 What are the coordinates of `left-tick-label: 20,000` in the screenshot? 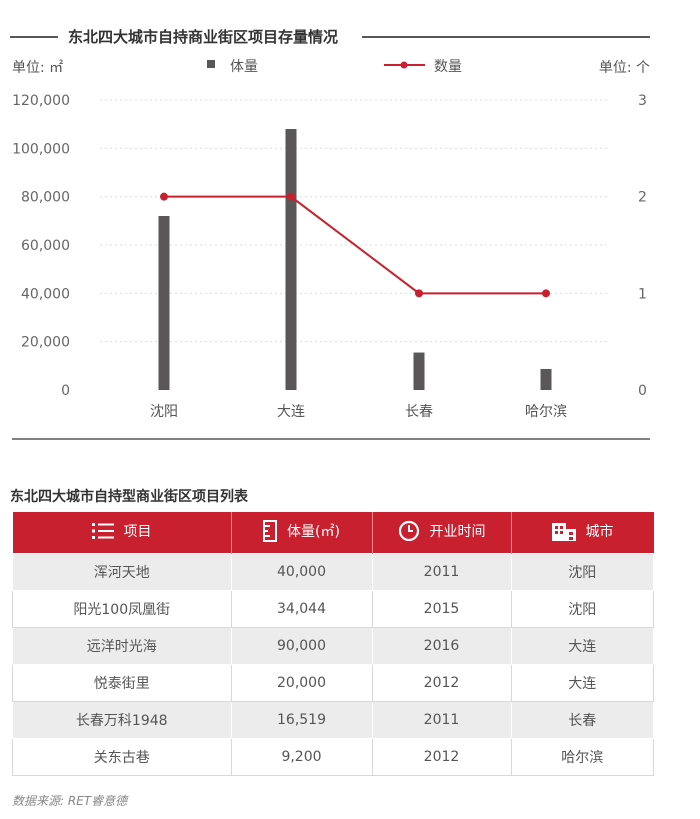 It's located at (45, 343).